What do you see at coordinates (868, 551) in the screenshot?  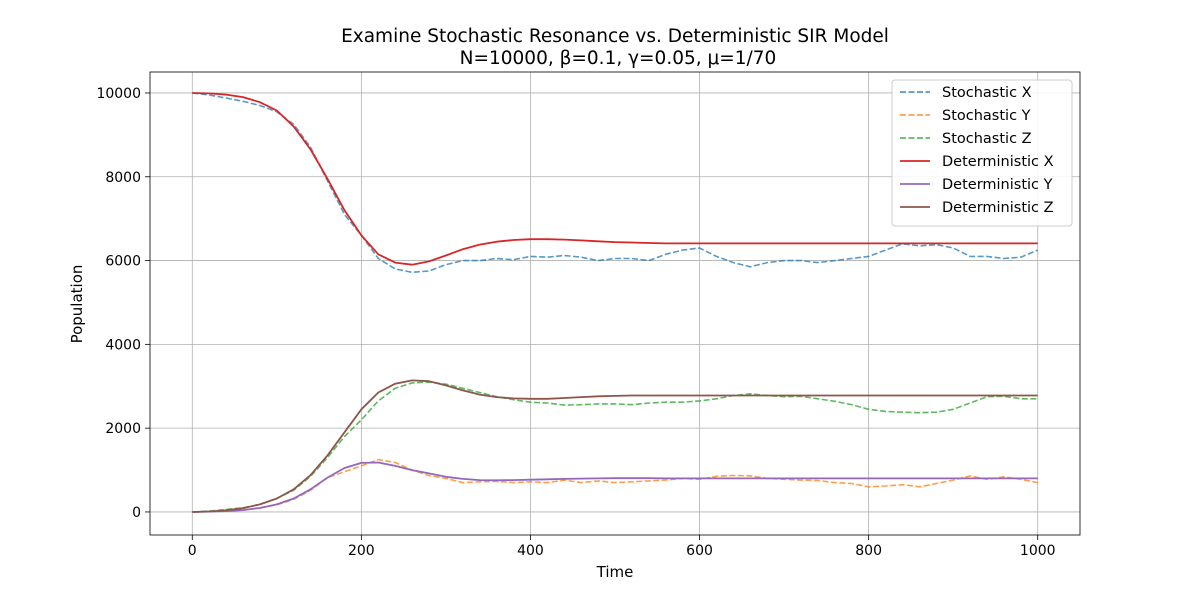 I see `x-tick-label: 800` at bounding box center [868, 551].